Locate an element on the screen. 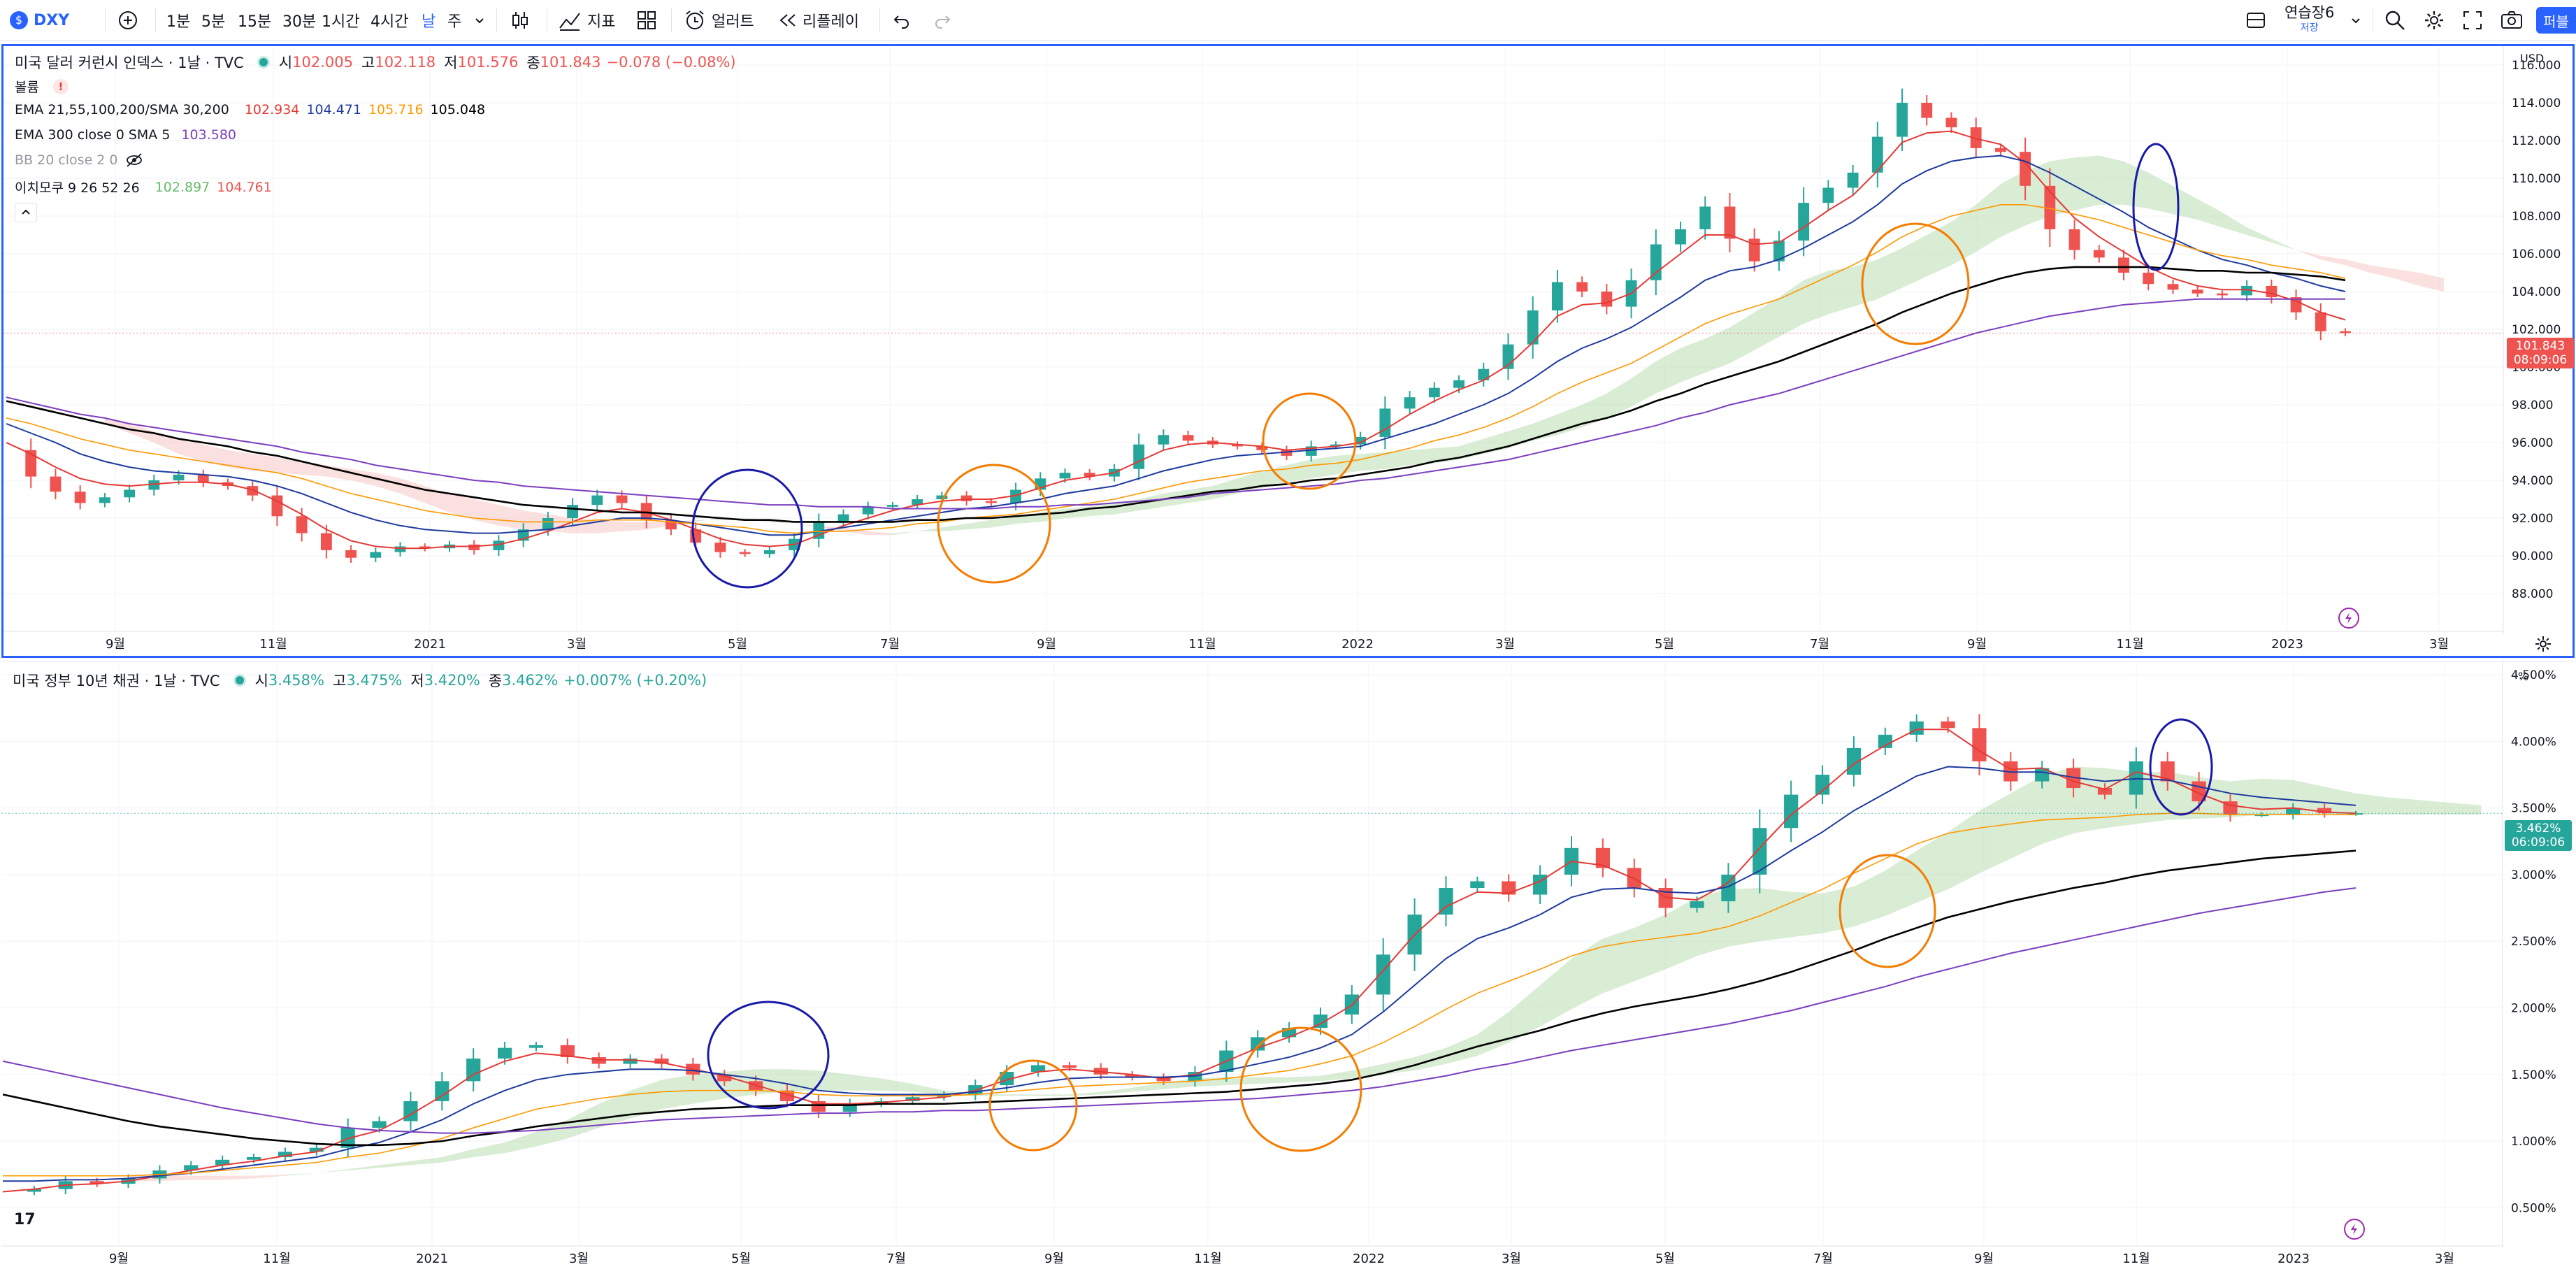 This screenshot has width=2576, height=1276. us10y-title: 미국 정부 10년 채권 · 1날 · TVC is located at coordinates (116, 681).